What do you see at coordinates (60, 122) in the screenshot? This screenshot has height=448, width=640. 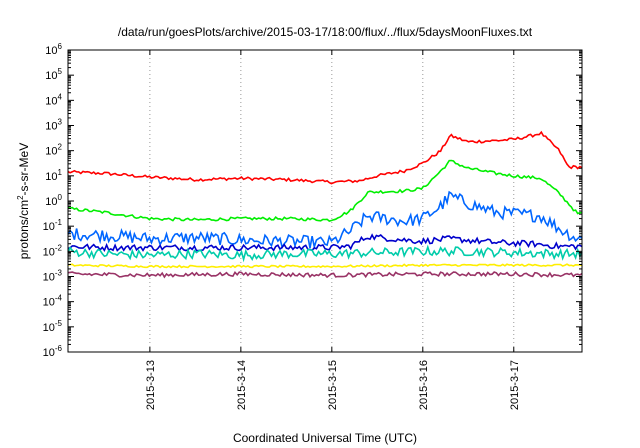 I see `y-tick-exponent: 3` at bounding box center [60, 122].